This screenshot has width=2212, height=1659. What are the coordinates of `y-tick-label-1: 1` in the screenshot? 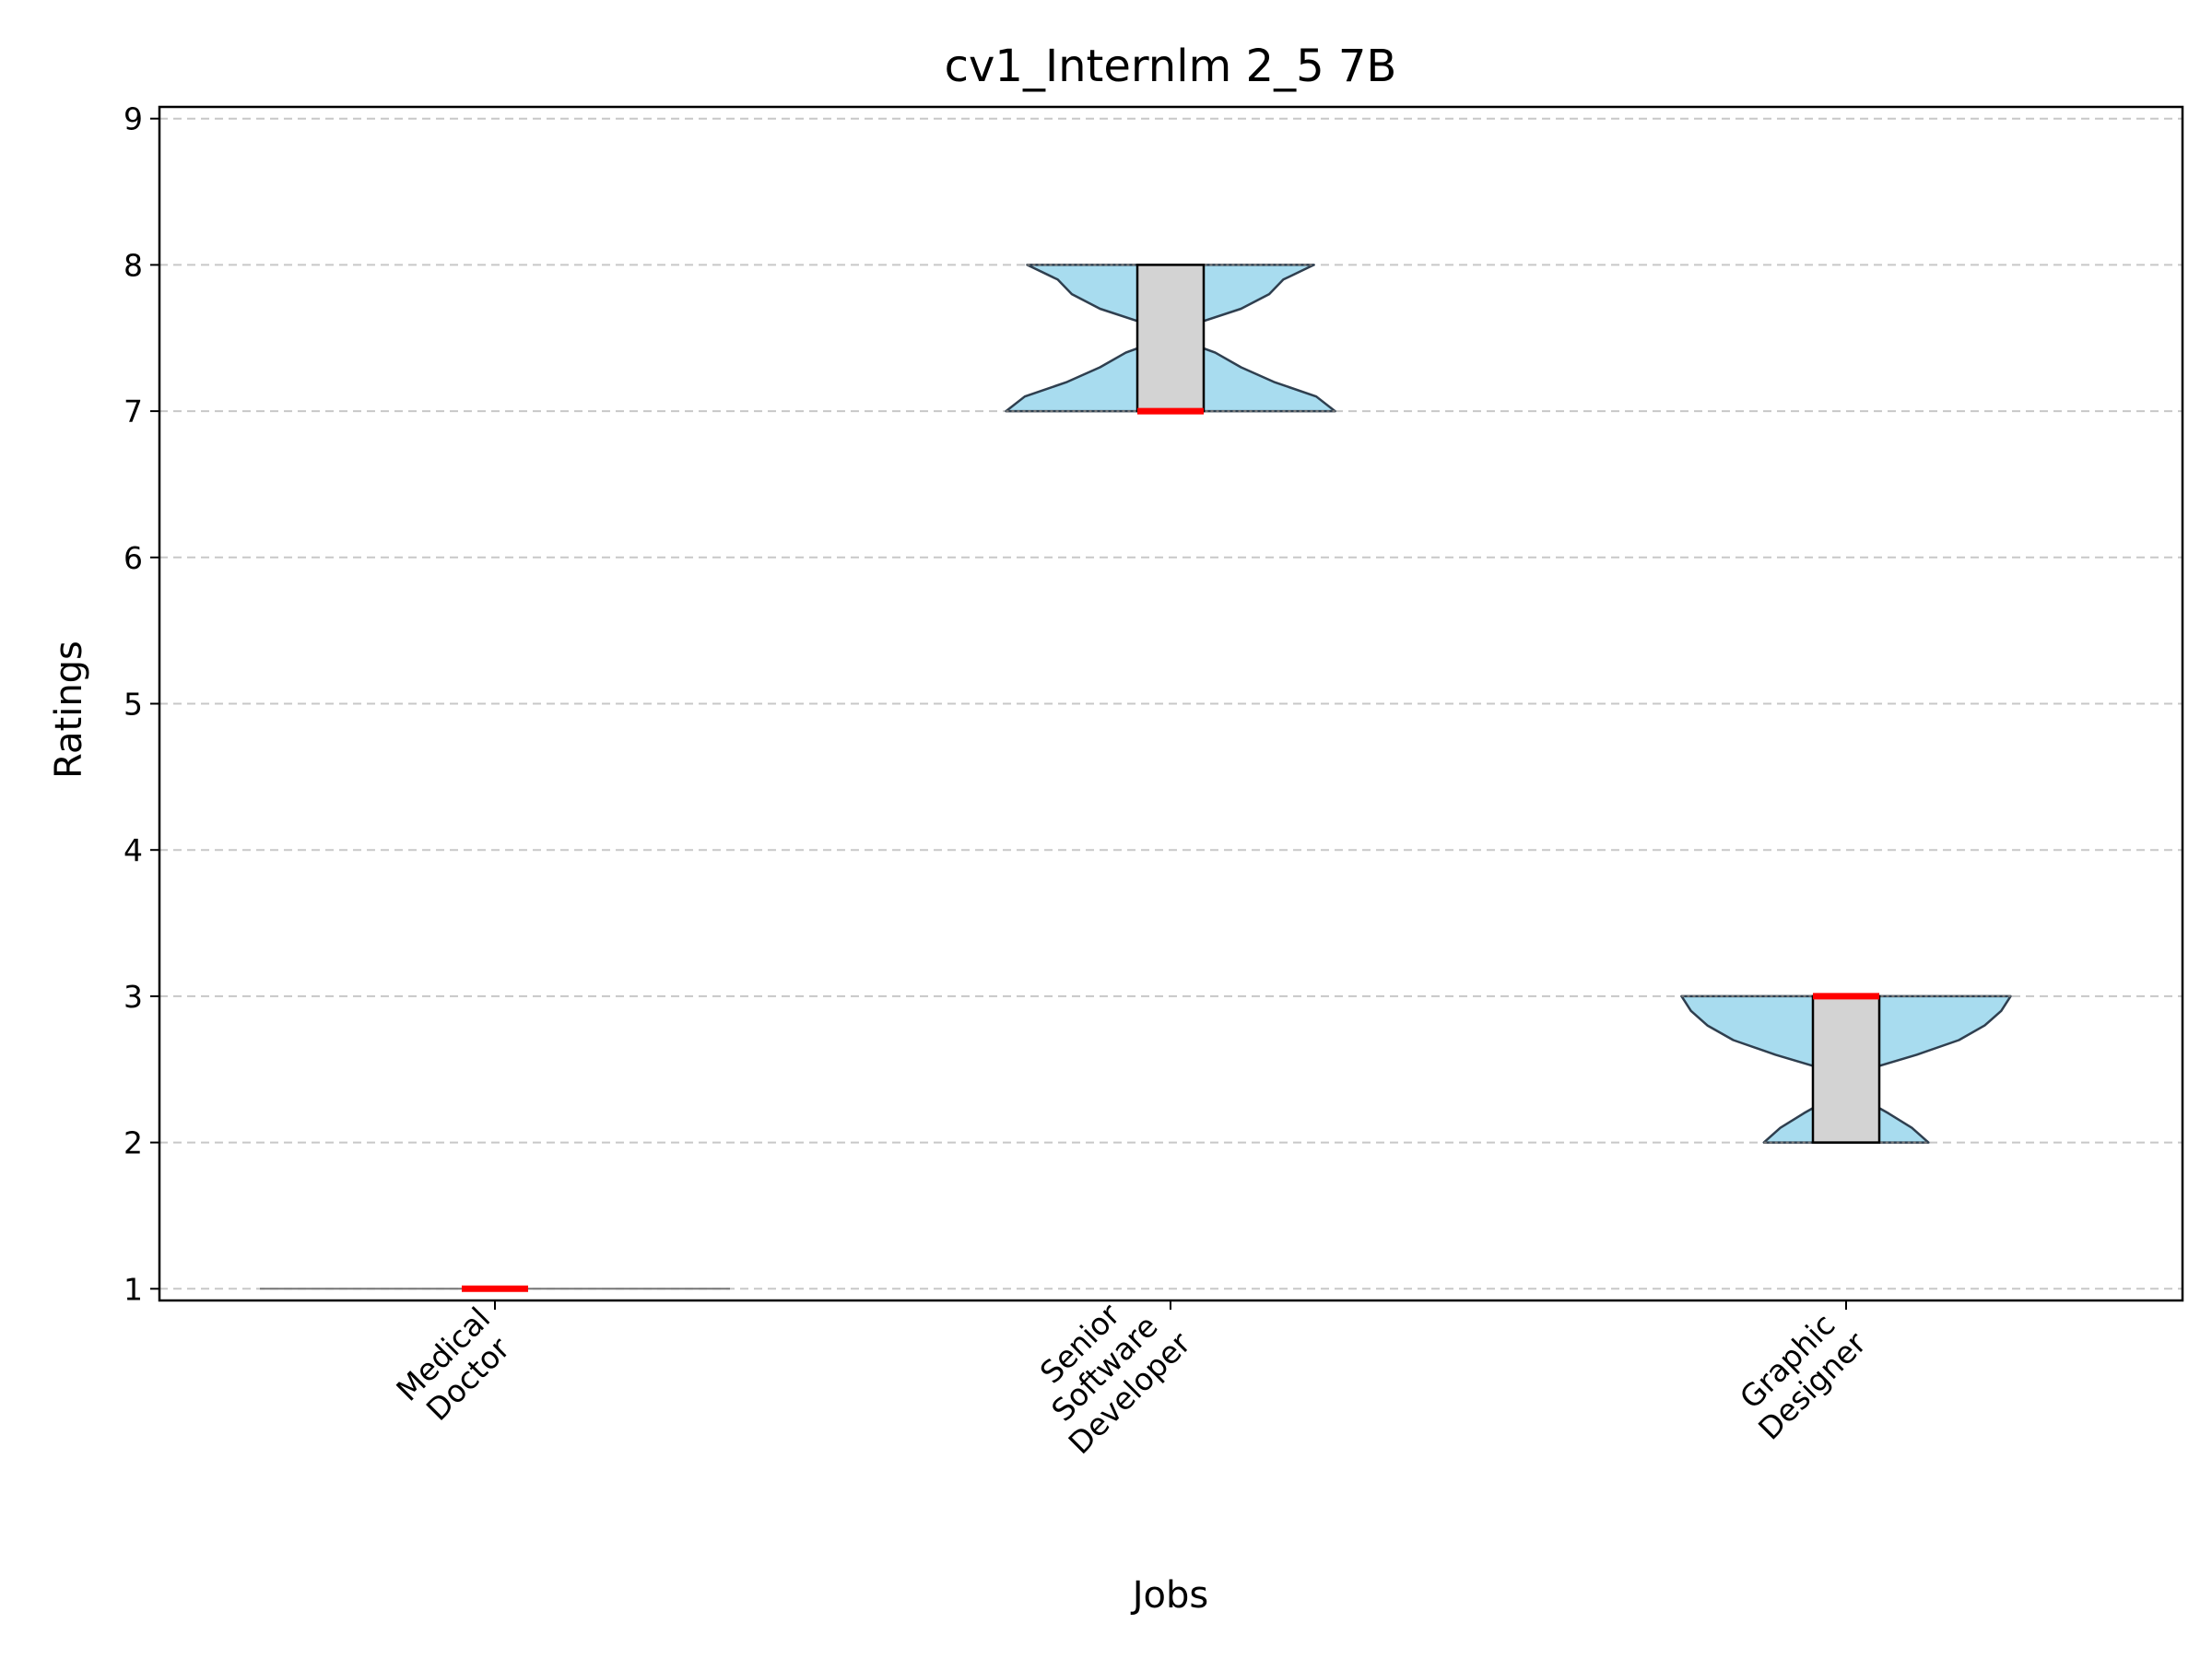 It's located at (133, 1289).